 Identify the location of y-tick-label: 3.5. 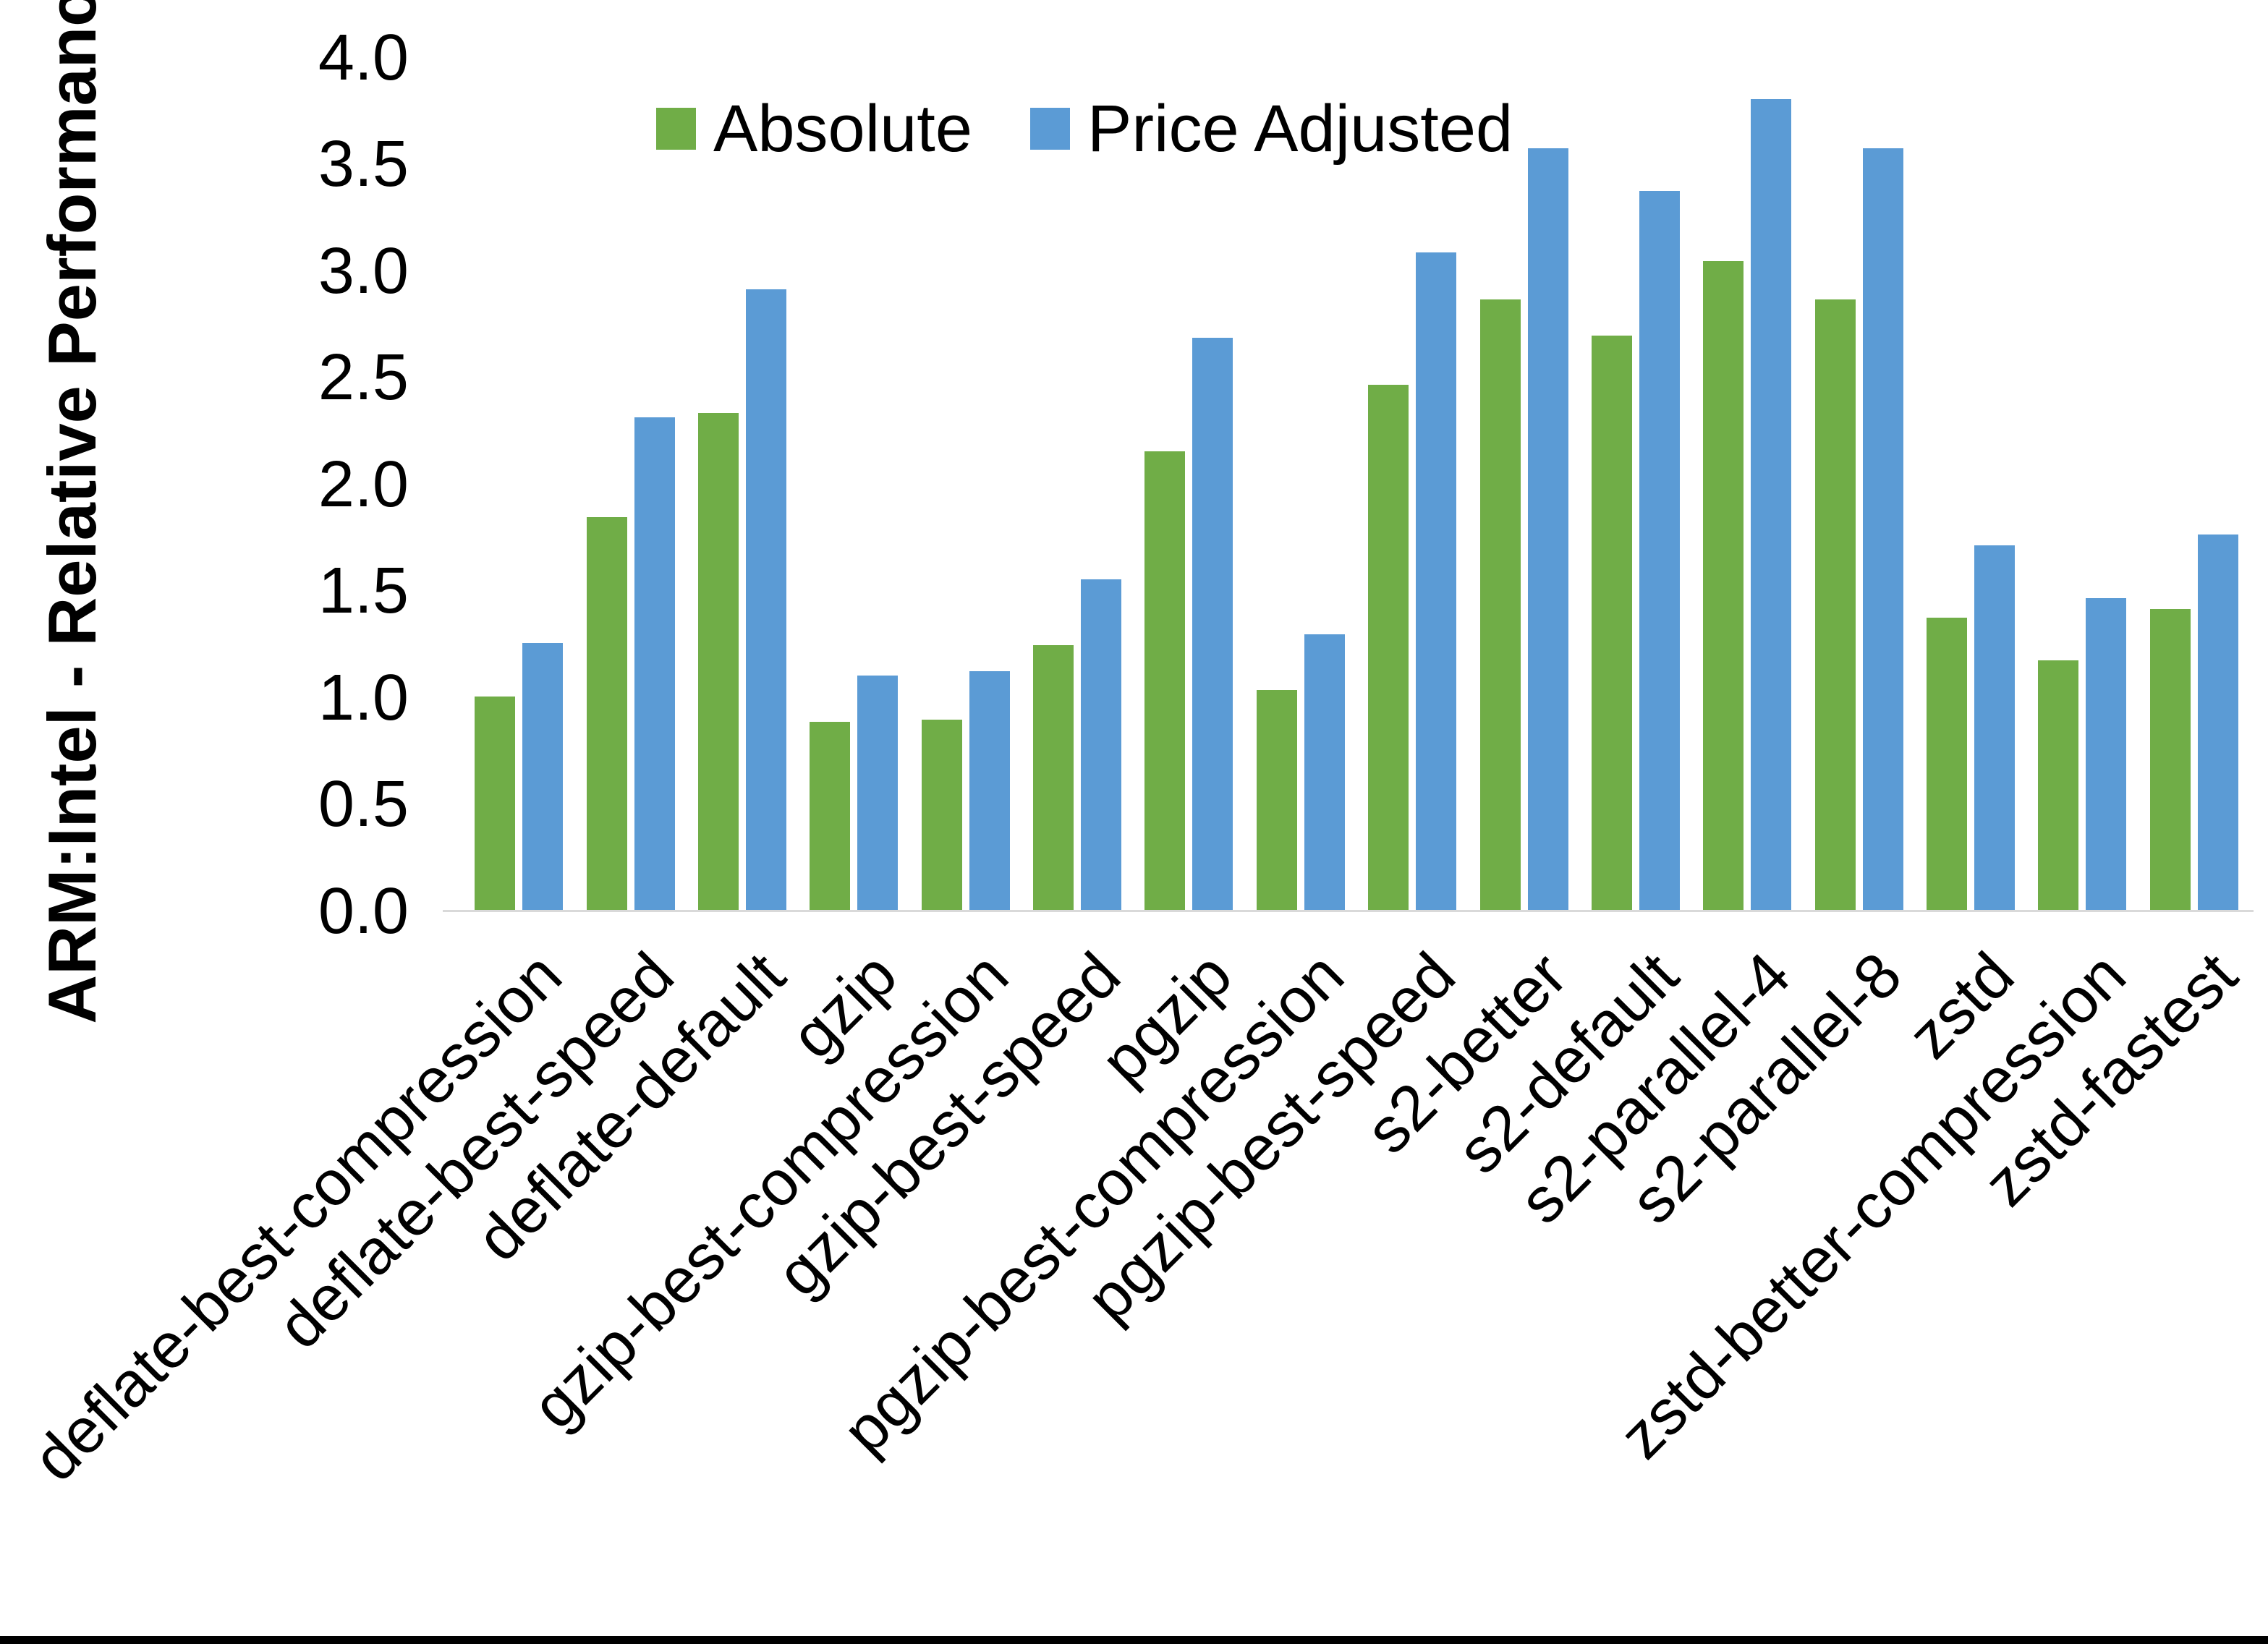
(363, 164).